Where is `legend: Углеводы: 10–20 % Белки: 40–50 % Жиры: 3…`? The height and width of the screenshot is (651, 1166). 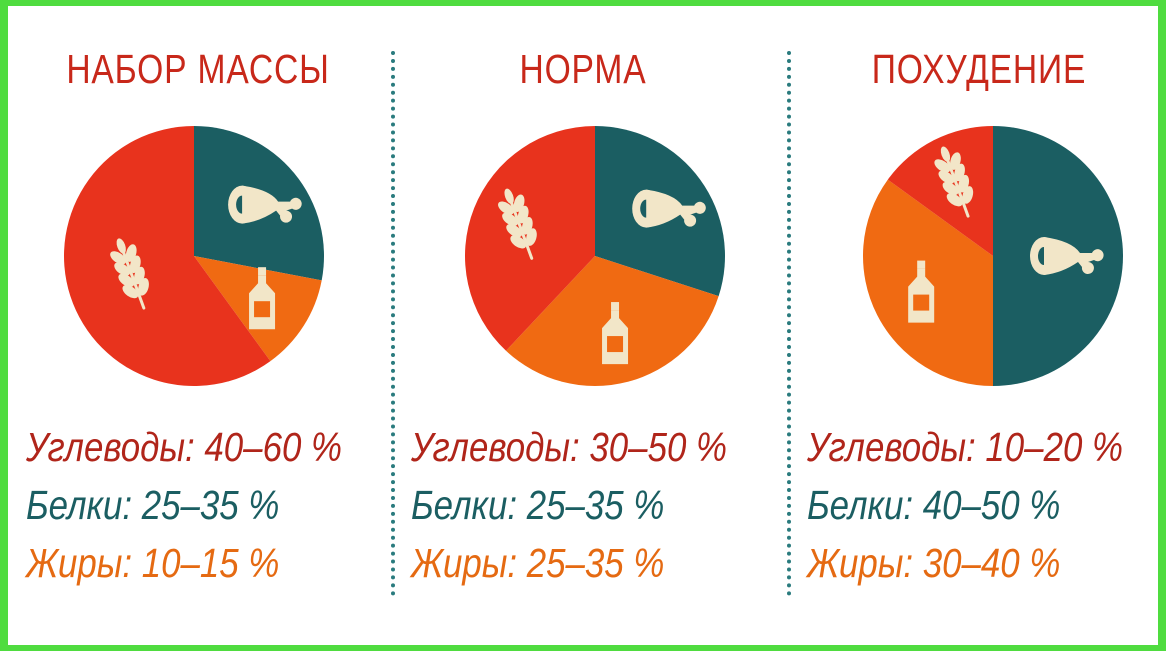 legend: Углеводы: 10–20 % Белки: 40–50 % Жиры: 3… is located at coordinates (986, 505).